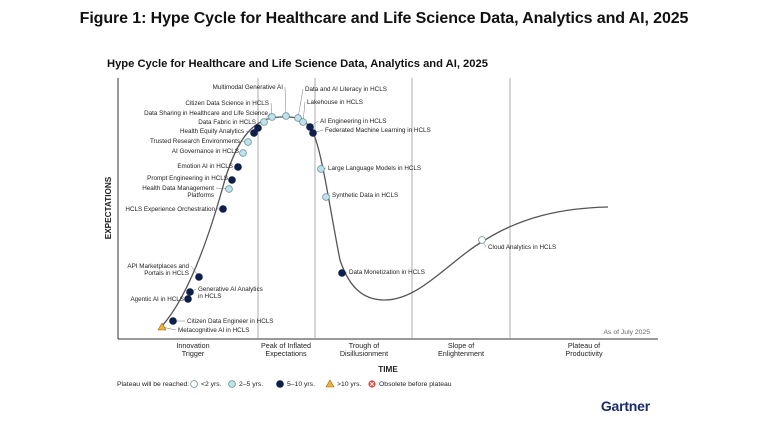  Describe the element at coordinates (227, 103) in the screenshot. I see `technology-label: Citizen Data Science in HCLS` at that location.